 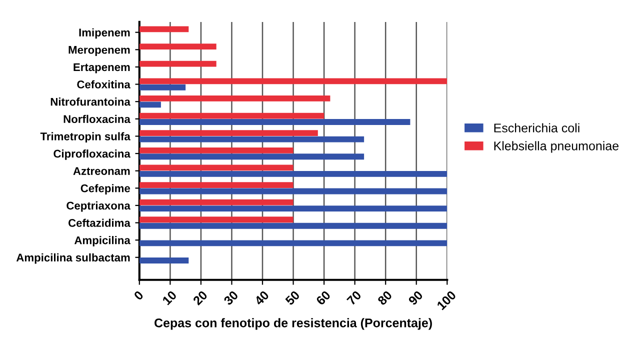 I want to click on x-tick-label: 100, so click(x=446, y=300).